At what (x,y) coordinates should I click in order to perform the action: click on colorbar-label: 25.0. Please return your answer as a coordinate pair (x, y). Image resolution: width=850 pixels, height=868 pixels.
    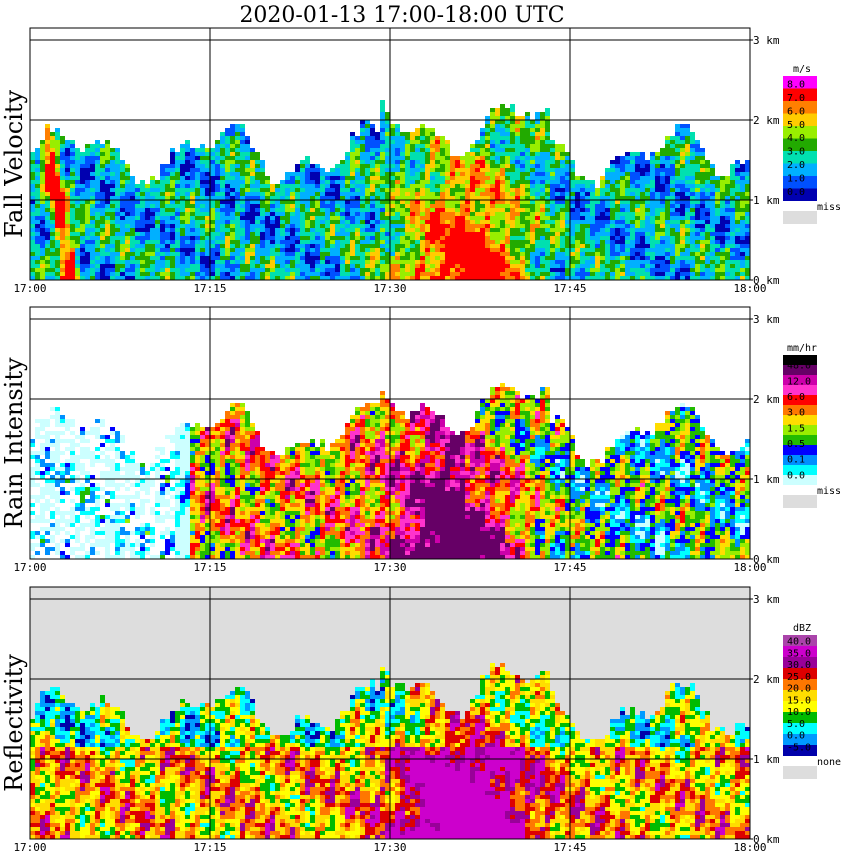
    Looking at the image, I should click on (799, 677).